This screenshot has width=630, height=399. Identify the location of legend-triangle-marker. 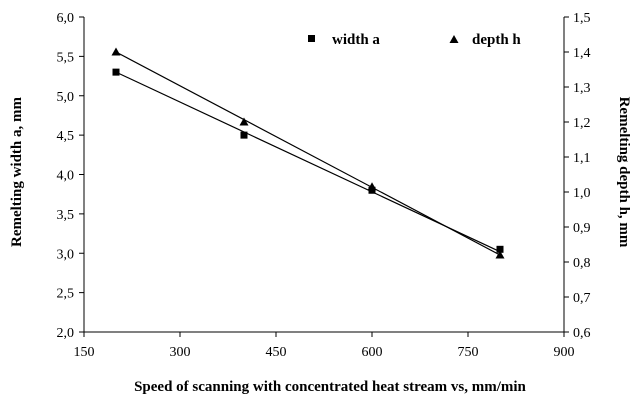
(454, 39).